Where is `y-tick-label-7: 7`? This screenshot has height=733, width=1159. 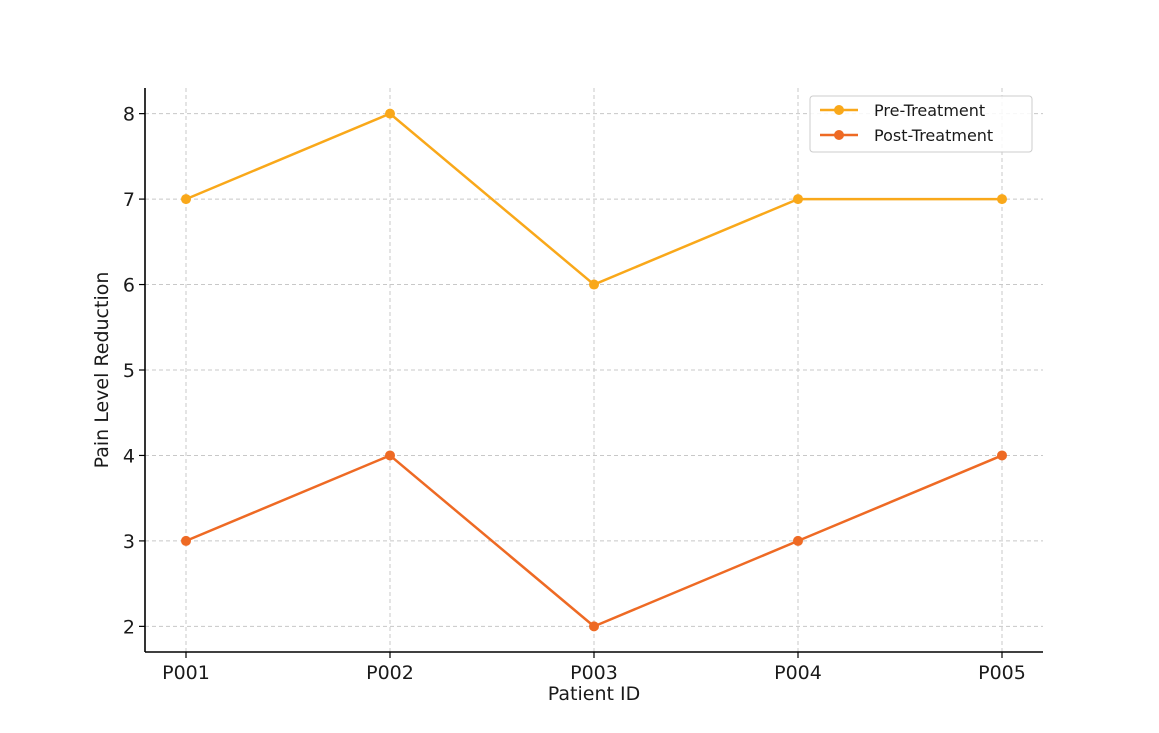
y-tick-label-7: 7 is located at coordinates (129, 200).